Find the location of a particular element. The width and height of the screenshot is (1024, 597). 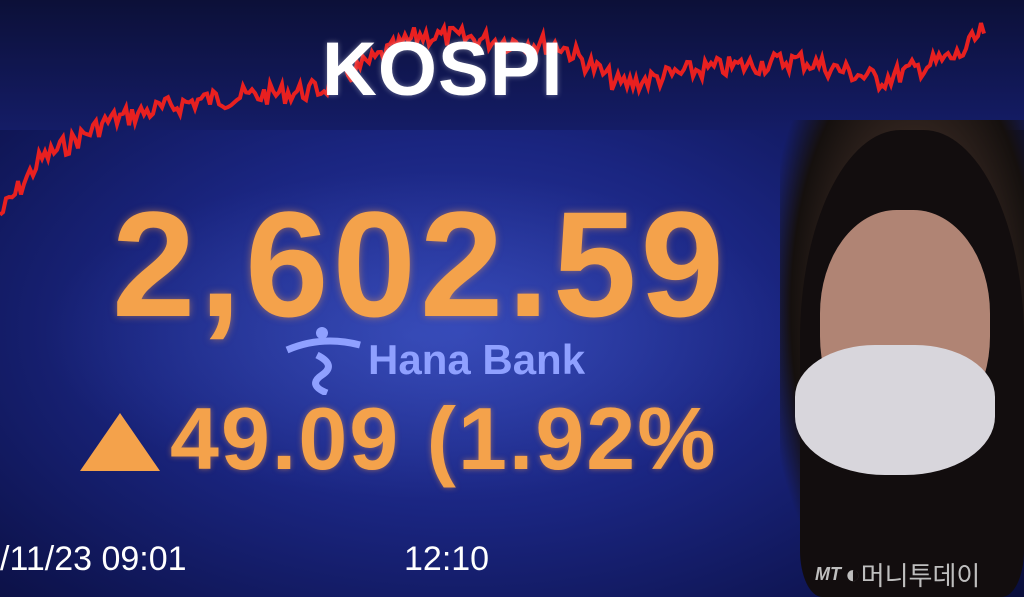

up-triangle-icon is located at coordinates (120, 442).